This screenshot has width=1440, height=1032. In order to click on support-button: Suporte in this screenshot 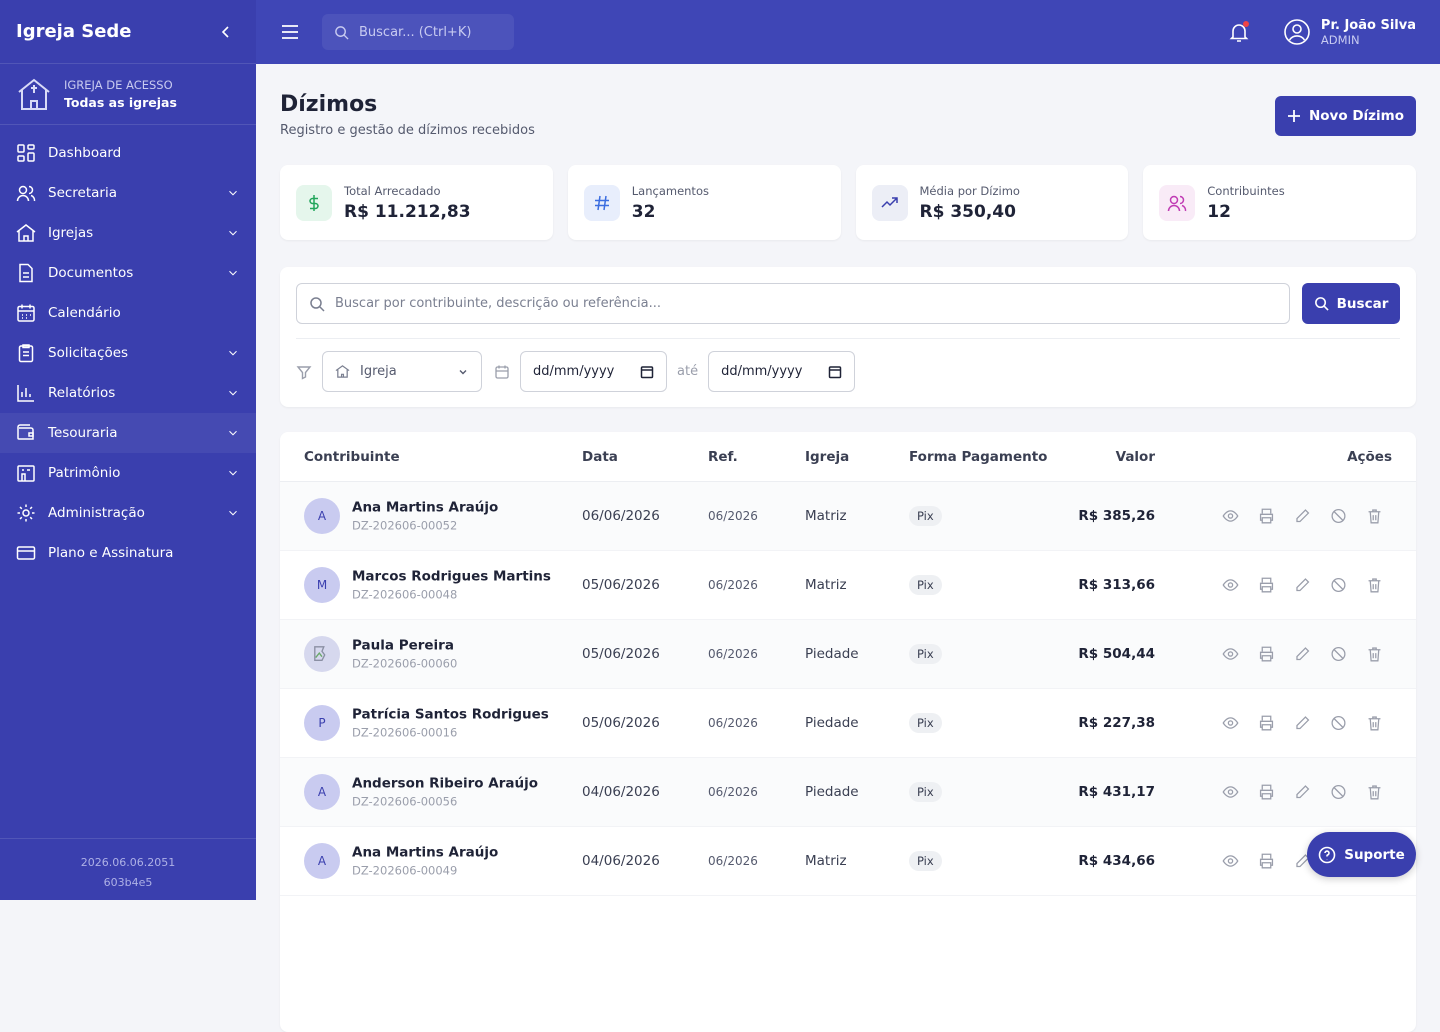, I will do `click(1361, 854)`.